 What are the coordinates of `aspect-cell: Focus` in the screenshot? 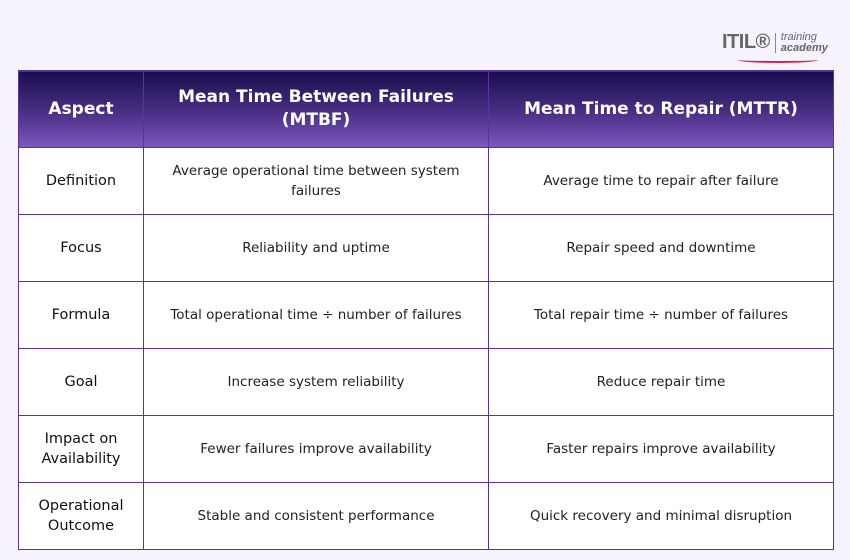 It's located at (81, 248).